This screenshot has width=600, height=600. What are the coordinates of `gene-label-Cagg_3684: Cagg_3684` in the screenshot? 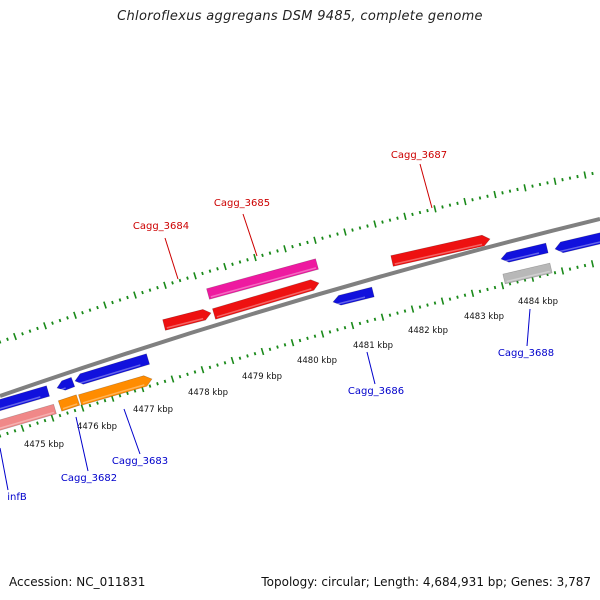 It's located at (161, 226).